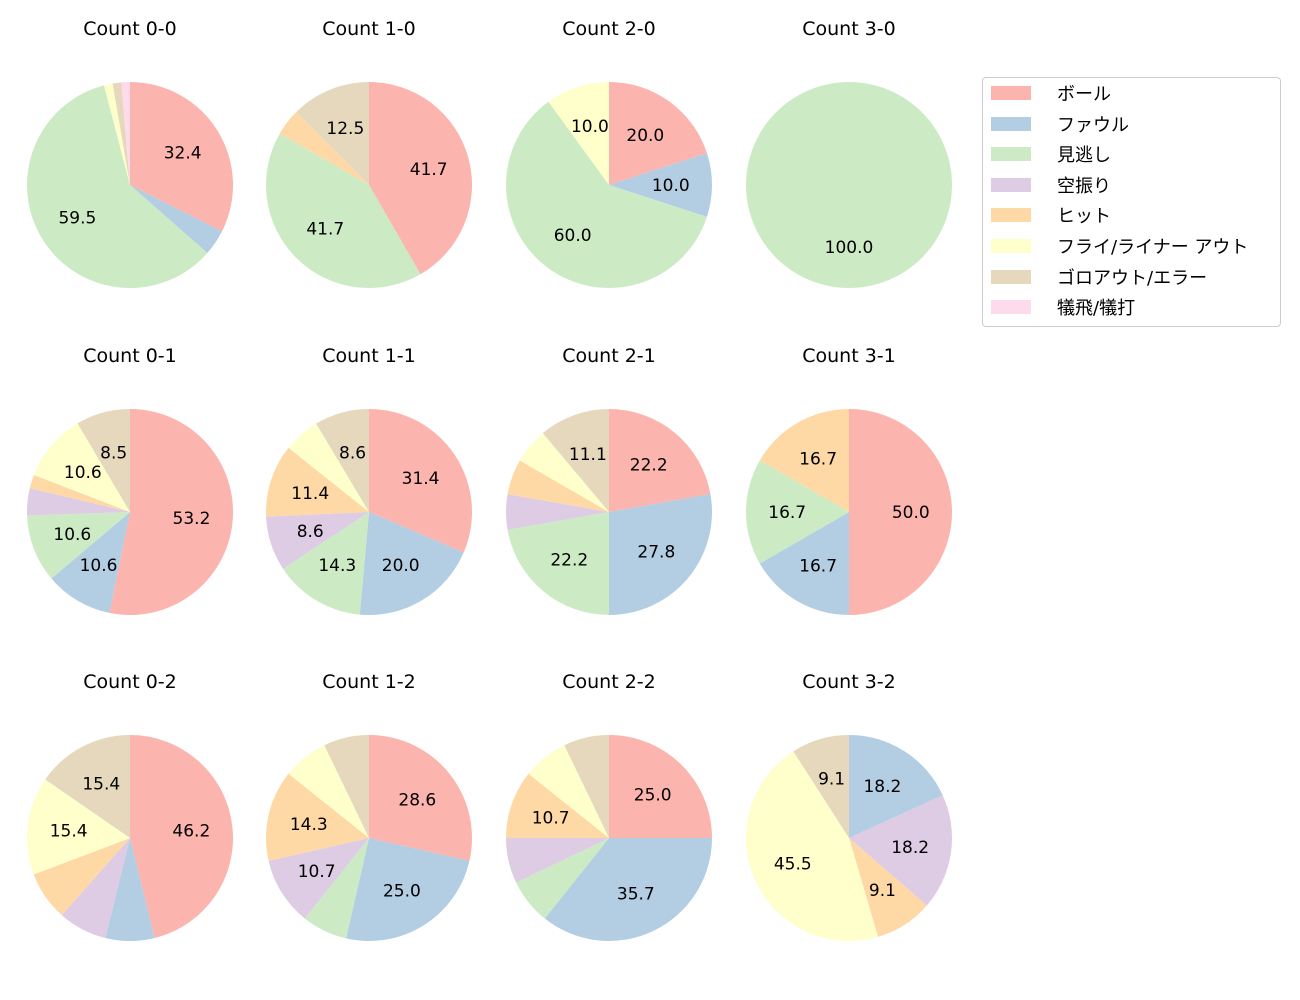 The width and height of the screenshot is (1300, 1000). What do you see at coordinates (1051, 94) in the screenshot?
I see `legend-item: ボール` at bounding box center [1051, 94].